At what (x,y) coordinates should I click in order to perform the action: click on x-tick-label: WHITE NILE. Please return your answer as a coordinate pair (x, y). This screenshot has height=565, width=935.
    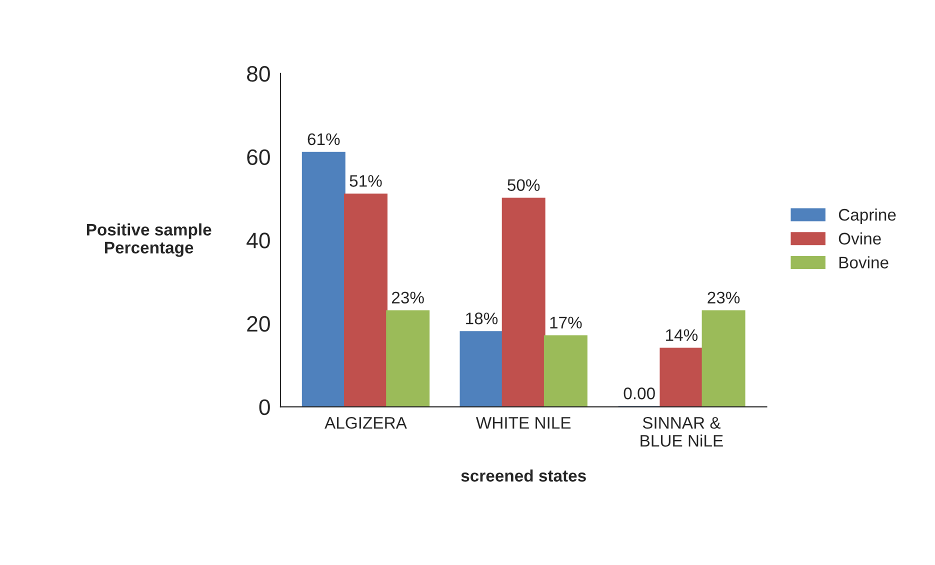
    Looking at the image, I should click on (523, 423).